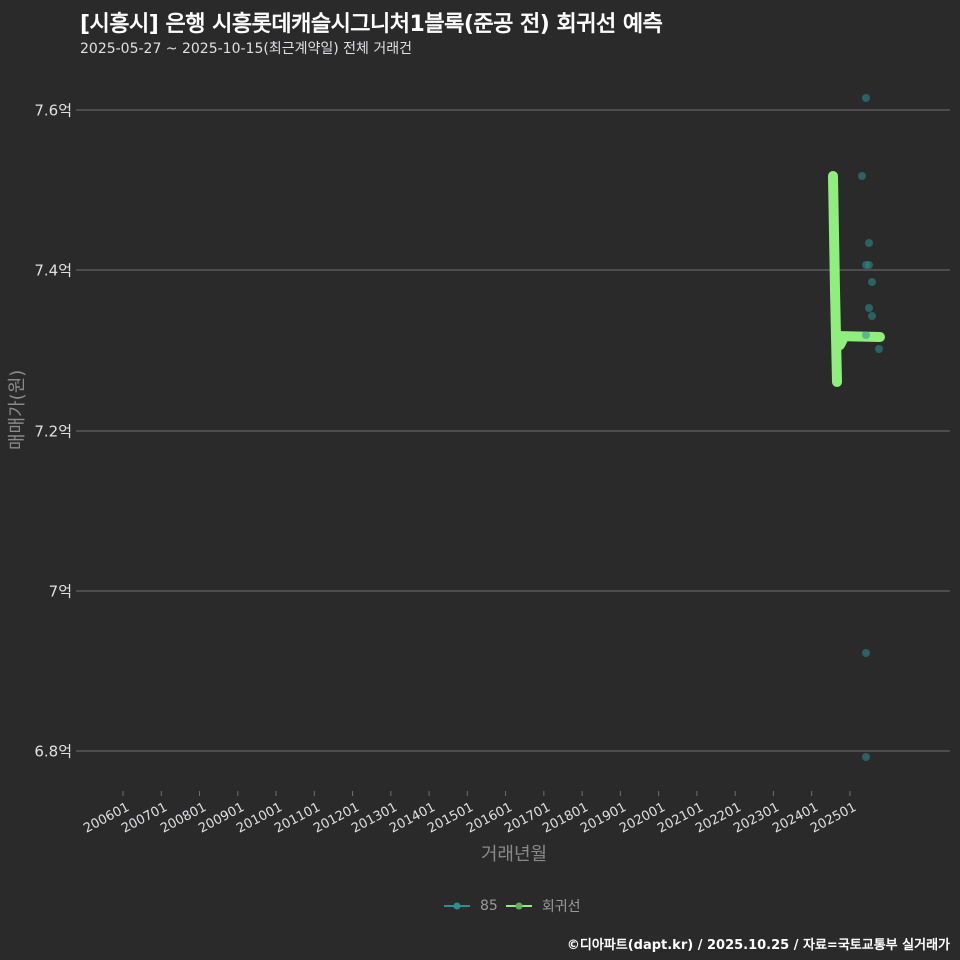 The image size is (960, 960). Describe the element at coordinates (471, 906) in the screenshot. I see `legend-item-85: 85` at that location.